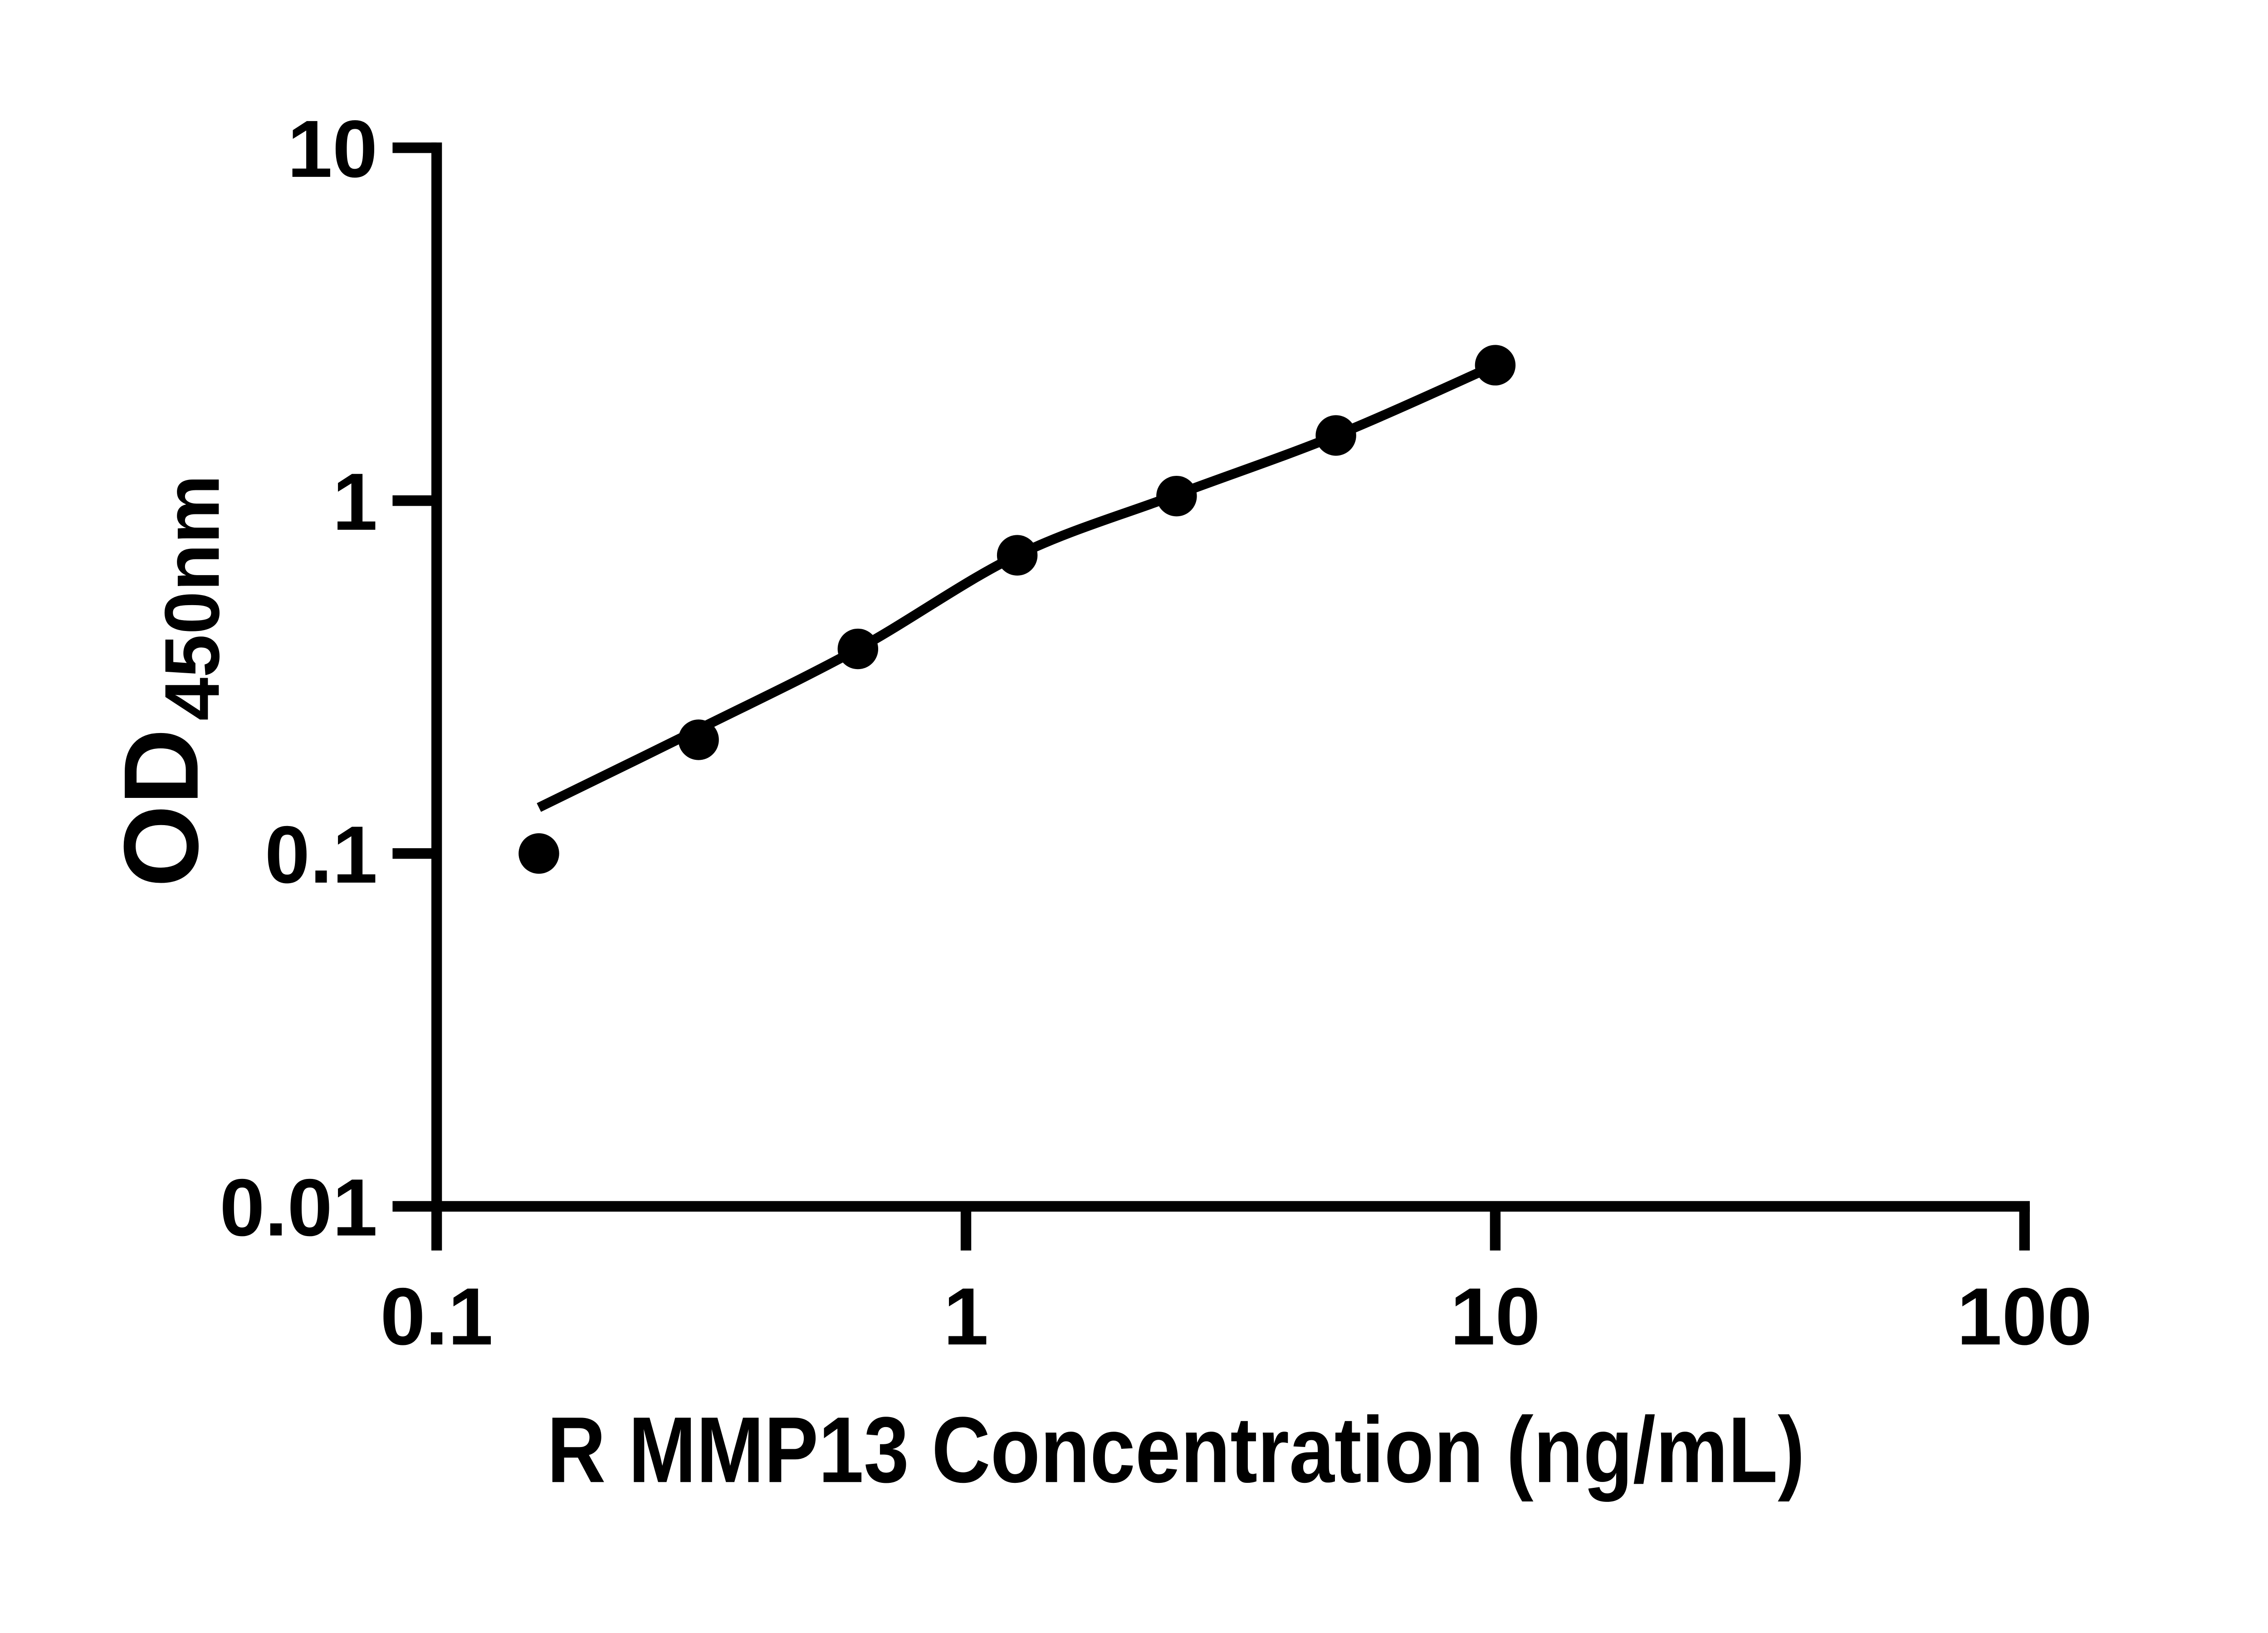 The height and width of the screenshot is (1633, 2268). What do you see at coordinates (1017, 609) in the screenshot?
I see `data-points-group` at bounding box center [1017, 609].